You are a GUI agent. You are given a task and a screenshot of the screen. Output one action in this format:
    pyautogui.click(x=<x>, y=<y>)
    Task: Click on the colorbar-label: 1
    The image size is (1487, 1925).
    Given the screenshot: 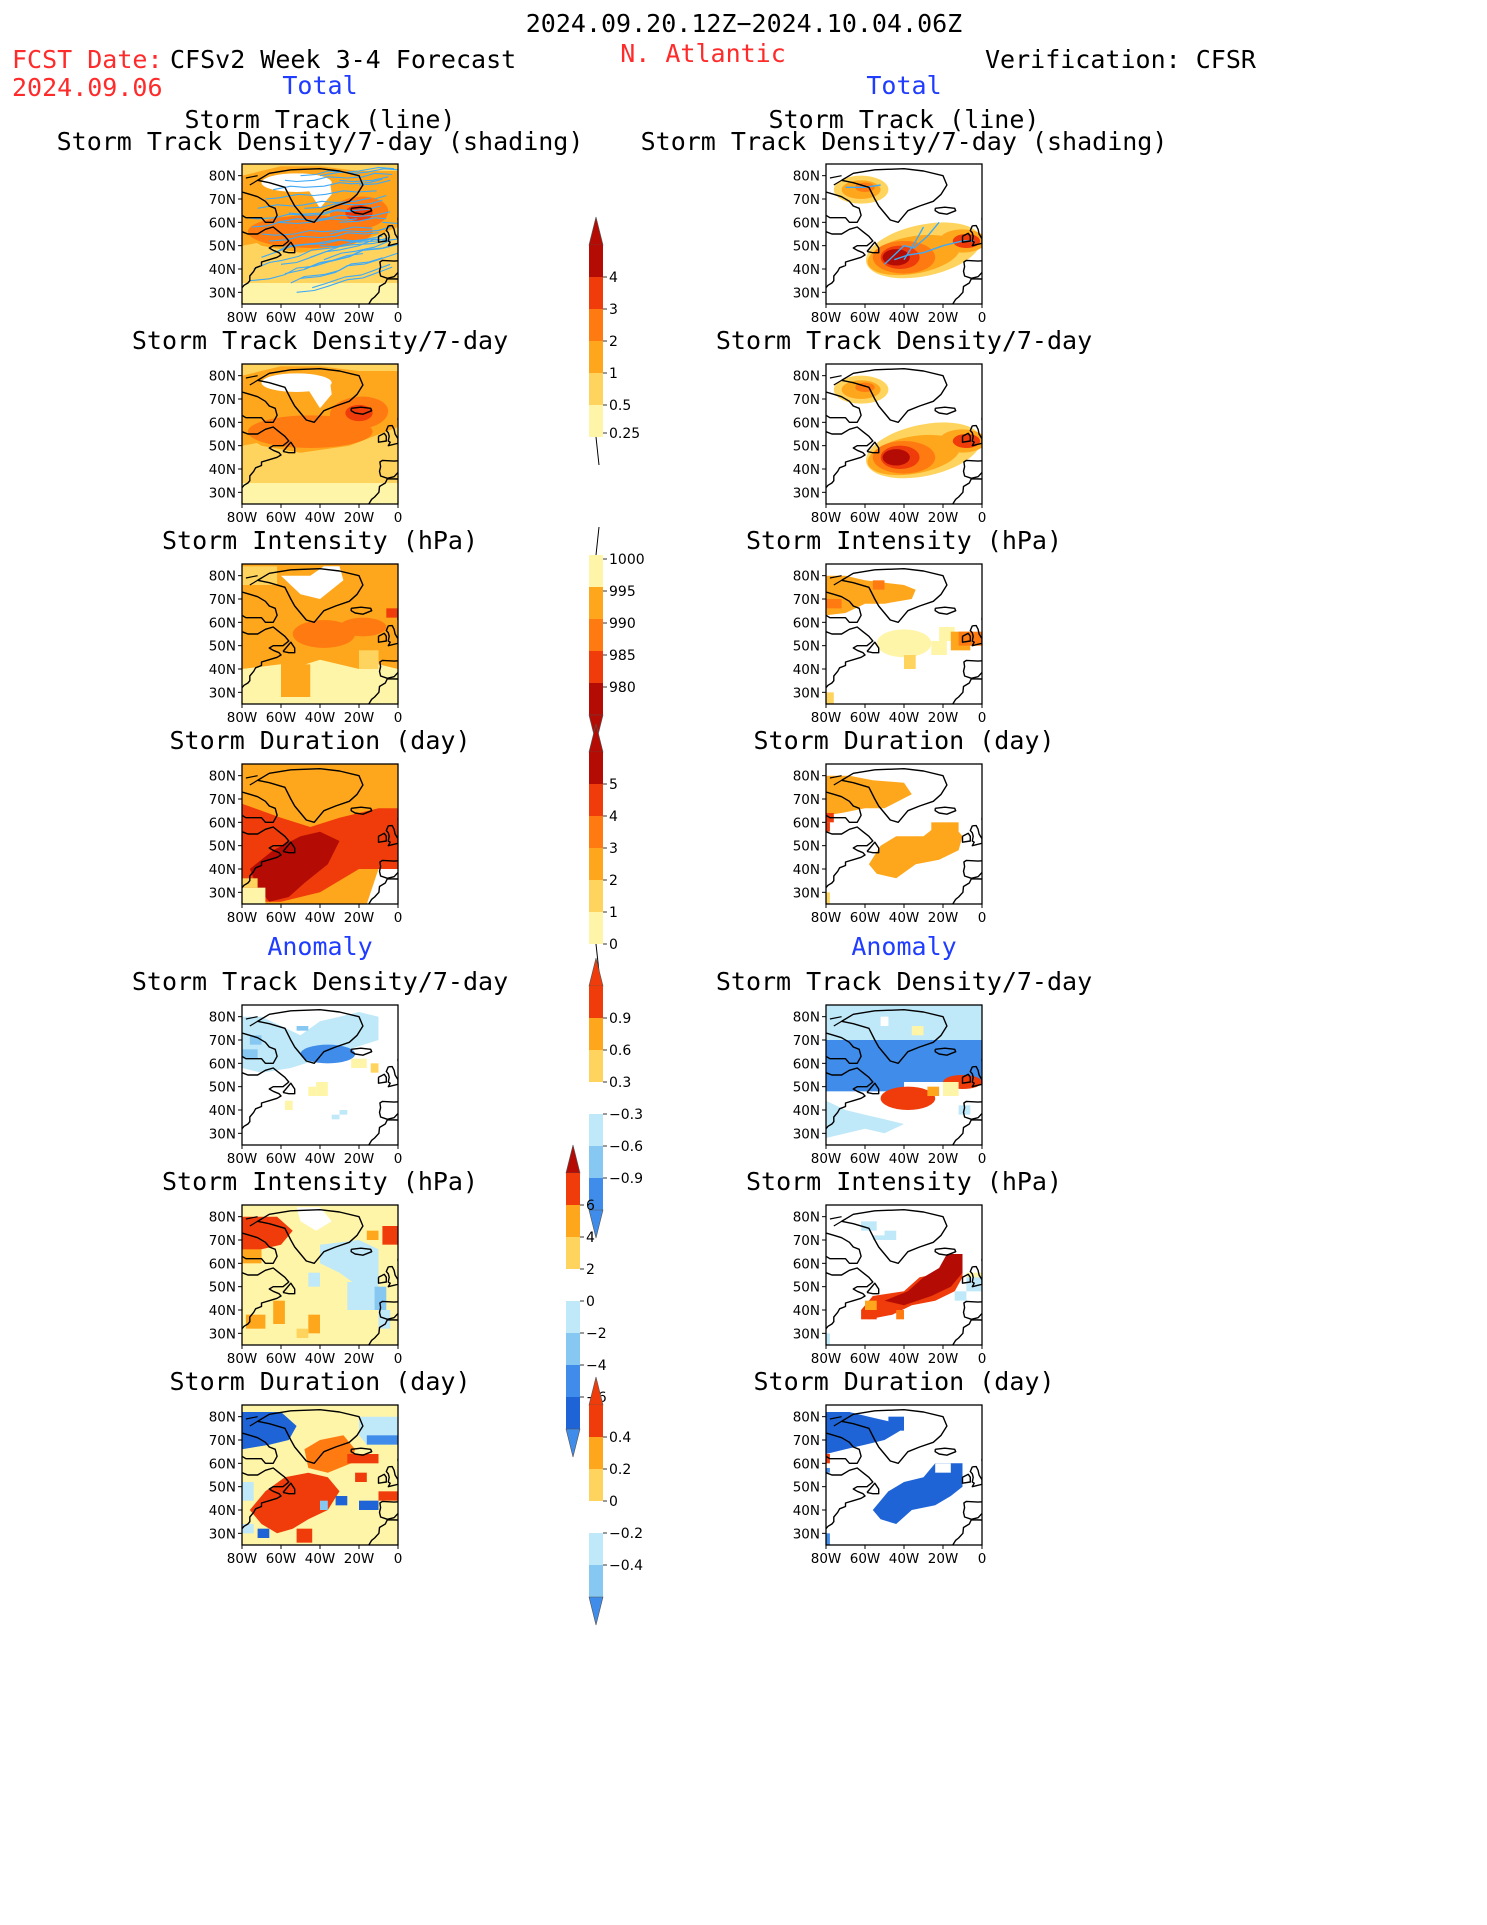 What is the action you would take?
    pyautogui.click(x=613, y=374)
    